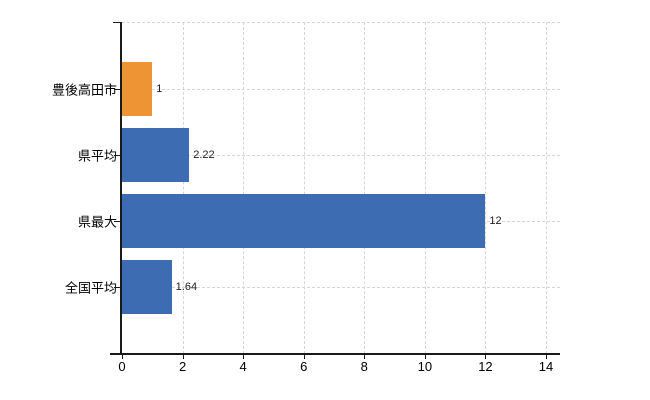 The height and width of the screenshot is (400, 650). Describe the element at coordinates (186, 287) in the screenshot. I see `value-label-3: 1.64` at that location.